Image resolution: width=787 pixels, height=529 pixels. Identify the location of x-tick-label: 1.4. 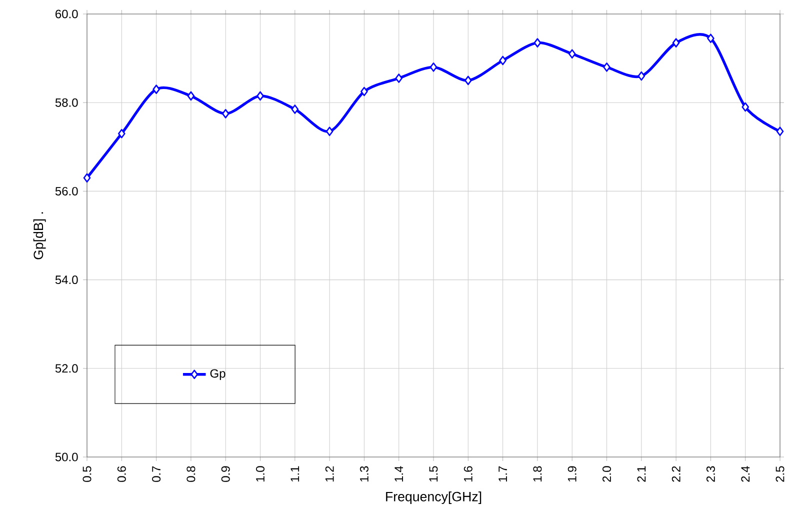
(398, 474).